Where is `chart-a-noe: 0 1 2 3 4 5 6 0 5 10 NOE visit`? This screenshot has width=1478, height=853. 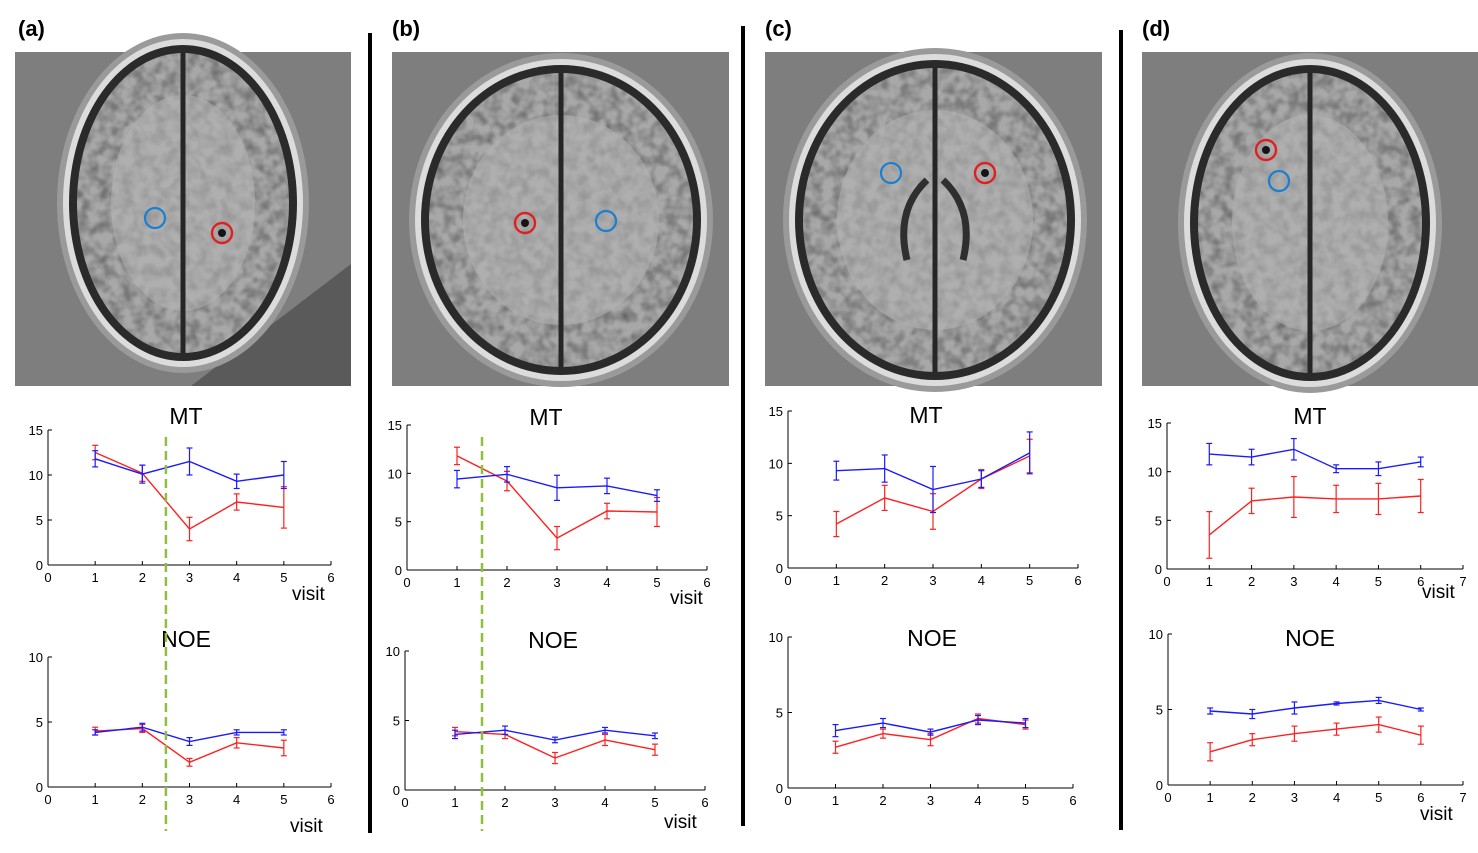 chart-a-noe: 0 1 2 3 4 5 6 0 5 10 NOE visit is located at coordinates (182, 731).